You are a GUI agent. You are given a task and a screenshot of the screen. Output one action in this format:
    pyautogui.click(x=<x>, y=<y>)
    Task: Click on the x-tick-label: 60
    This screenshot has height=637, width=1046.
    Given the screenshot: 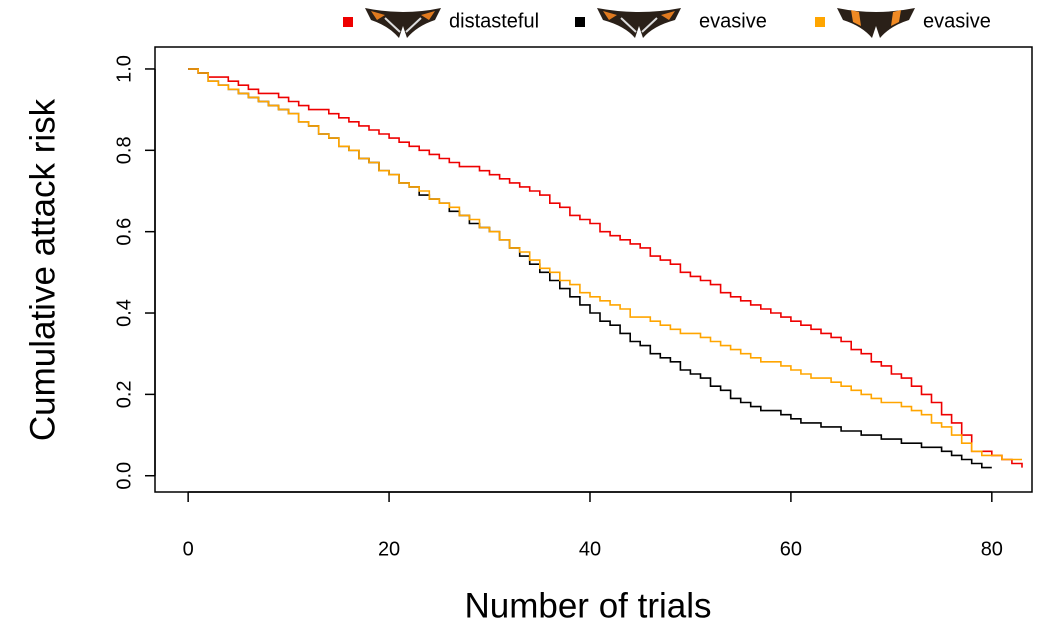 What is the action you would take?
    pyautogui.click(x=791, y=549)
    